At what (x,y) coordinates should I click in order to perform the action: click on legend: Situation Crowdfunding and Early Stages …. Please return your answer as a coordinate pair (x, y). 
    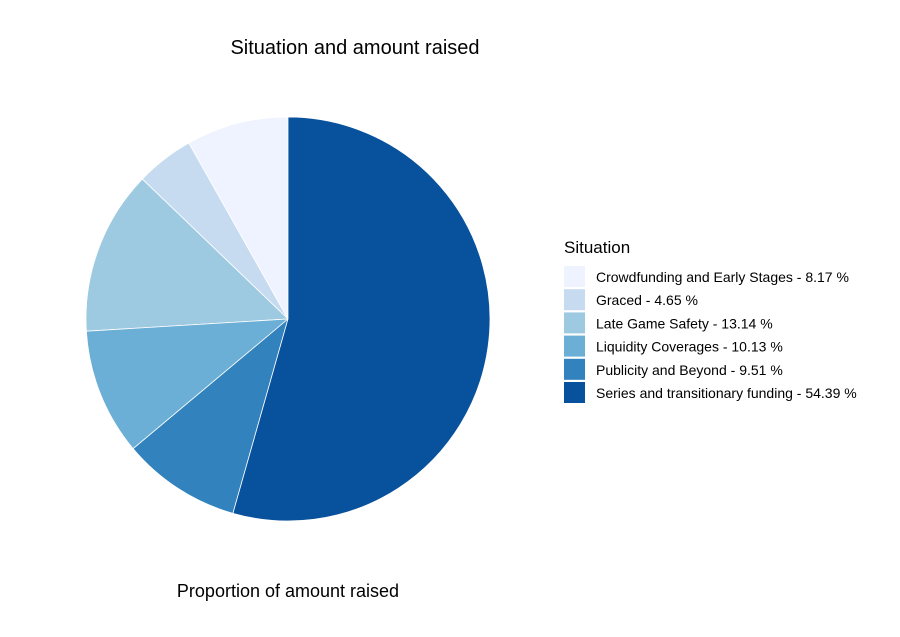
    Looking at the image, I should click on (710, 320).